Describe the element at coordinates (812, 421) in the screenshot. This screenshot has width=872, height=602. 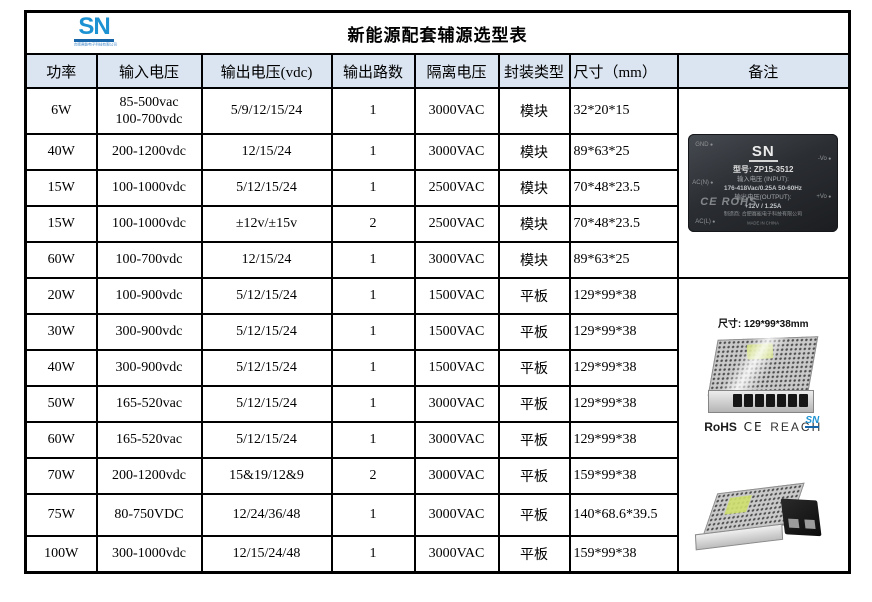
I see `psu-sn-logo: SN` at that location.